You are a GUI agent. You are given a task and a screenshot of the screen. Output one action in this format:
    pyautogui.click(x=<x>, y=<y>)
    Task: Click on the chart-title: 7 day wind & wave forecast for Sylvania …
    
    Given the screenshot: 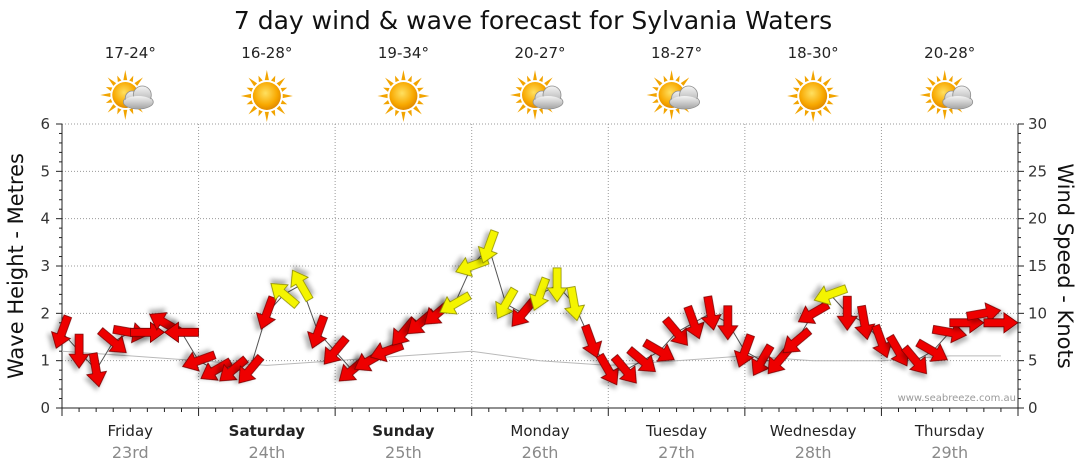 What is the action you would take?
    pyautogui.click(x=533, y=20)
    